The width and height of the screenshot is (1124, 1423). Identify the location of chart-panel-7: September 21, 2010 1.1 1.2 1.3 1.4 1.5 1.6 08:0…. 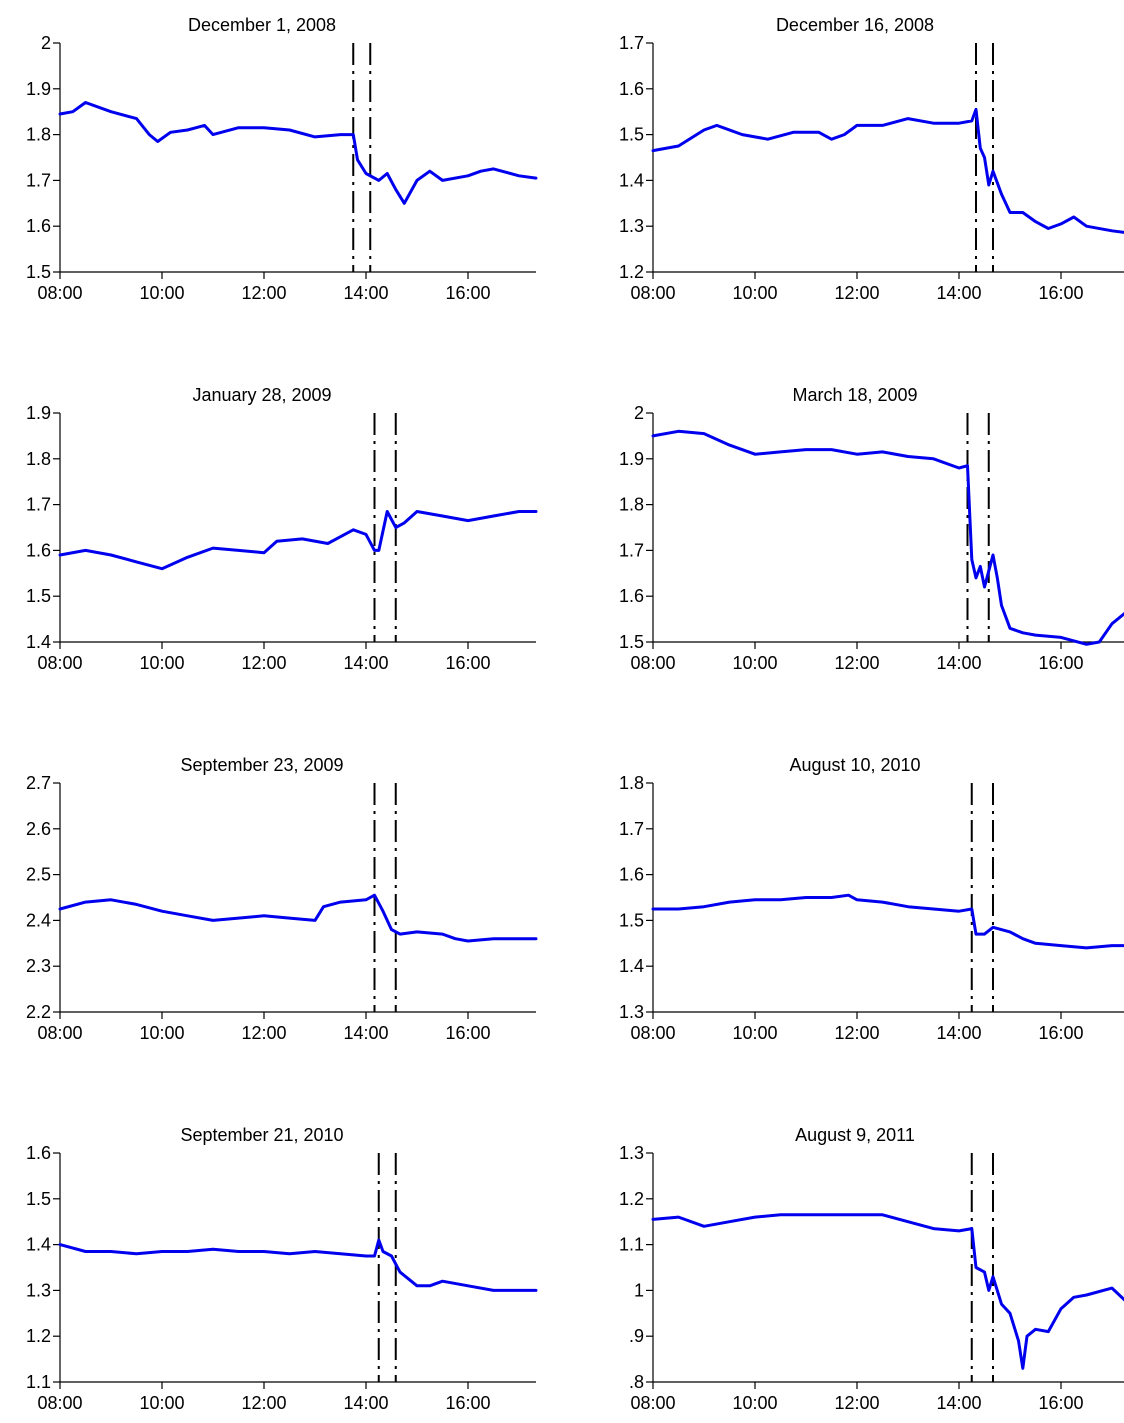
(282, 1269).